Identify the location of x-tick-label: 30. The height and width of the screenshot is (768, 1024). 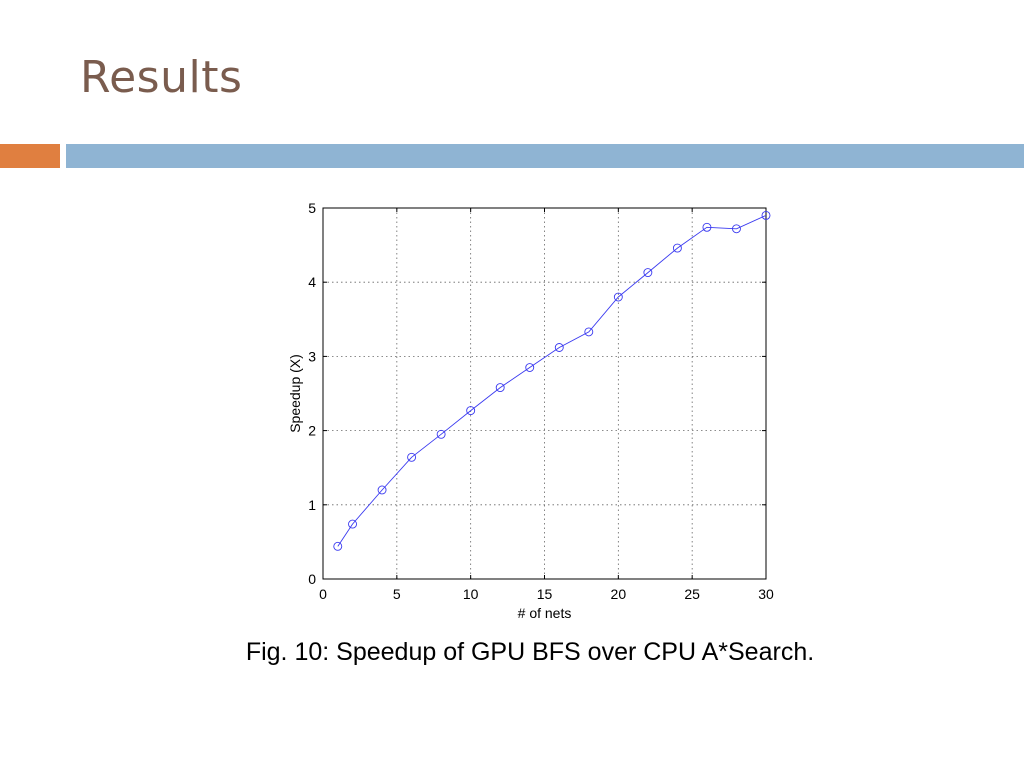
(766, 594).